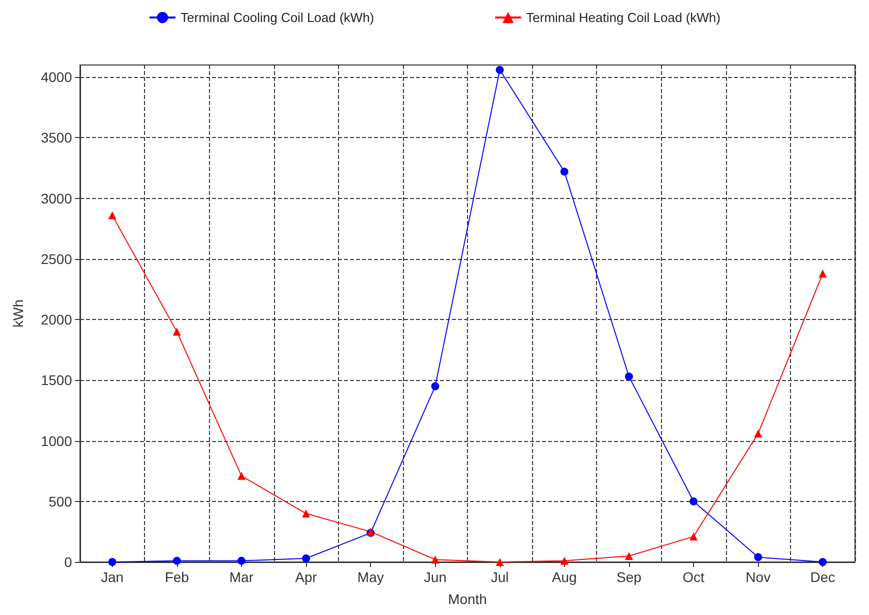  Describe the element at coordinates (68, 562) in the screenshot. I see `y-tick-label: 0` at that location.